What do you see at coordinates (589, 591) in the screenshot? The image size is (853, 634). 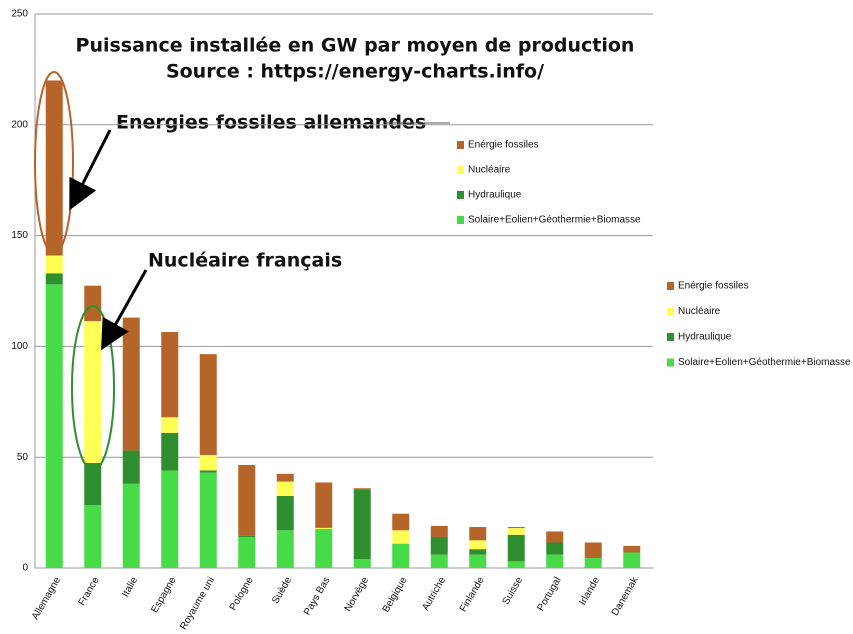 I see `x-tick-label: Irlande` at bounding box center [589, 591].